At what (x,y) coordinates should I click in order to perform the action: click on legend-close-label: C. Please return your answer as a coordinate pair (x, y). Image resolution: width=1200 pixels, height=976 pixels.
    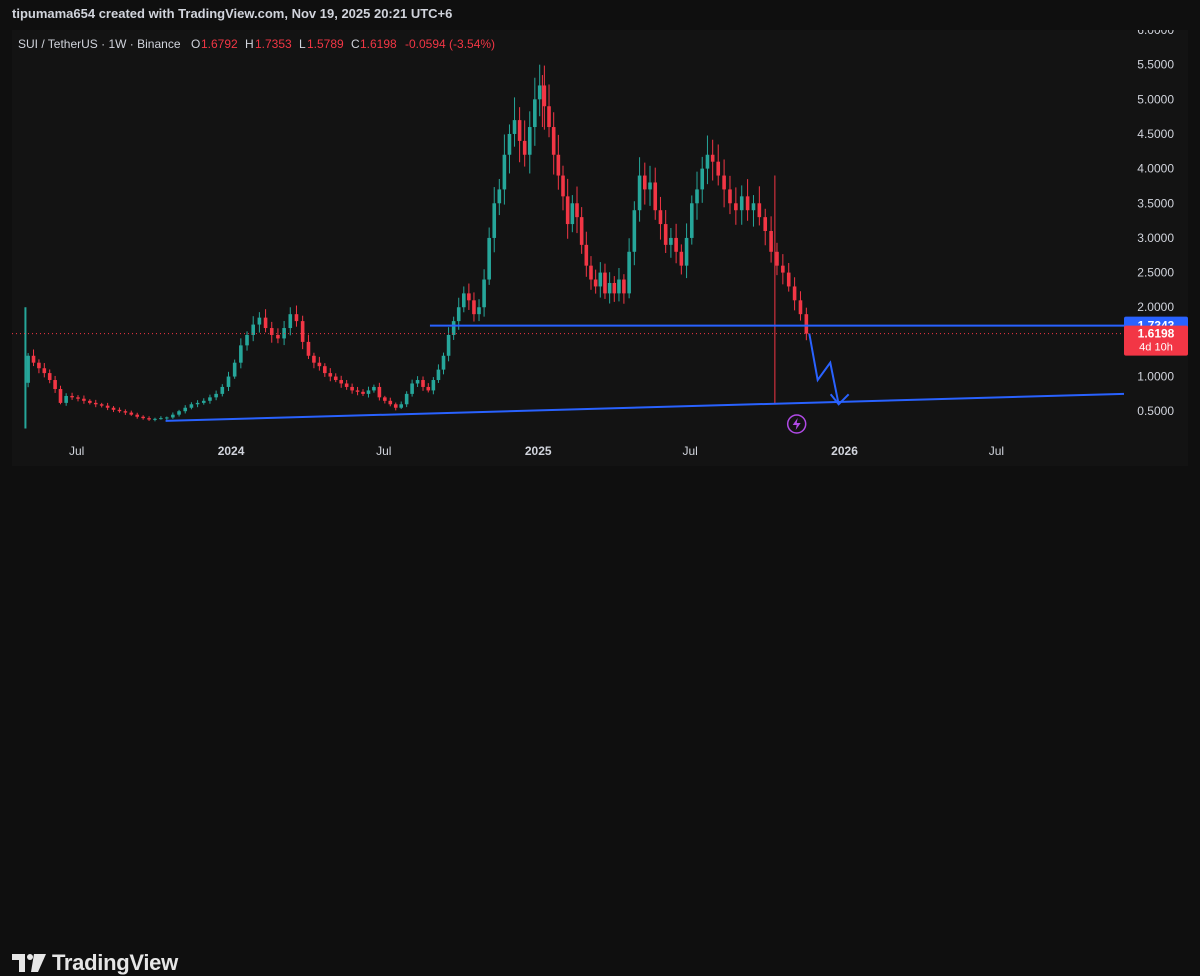
    Looking at the image, I should click on (355, 44).